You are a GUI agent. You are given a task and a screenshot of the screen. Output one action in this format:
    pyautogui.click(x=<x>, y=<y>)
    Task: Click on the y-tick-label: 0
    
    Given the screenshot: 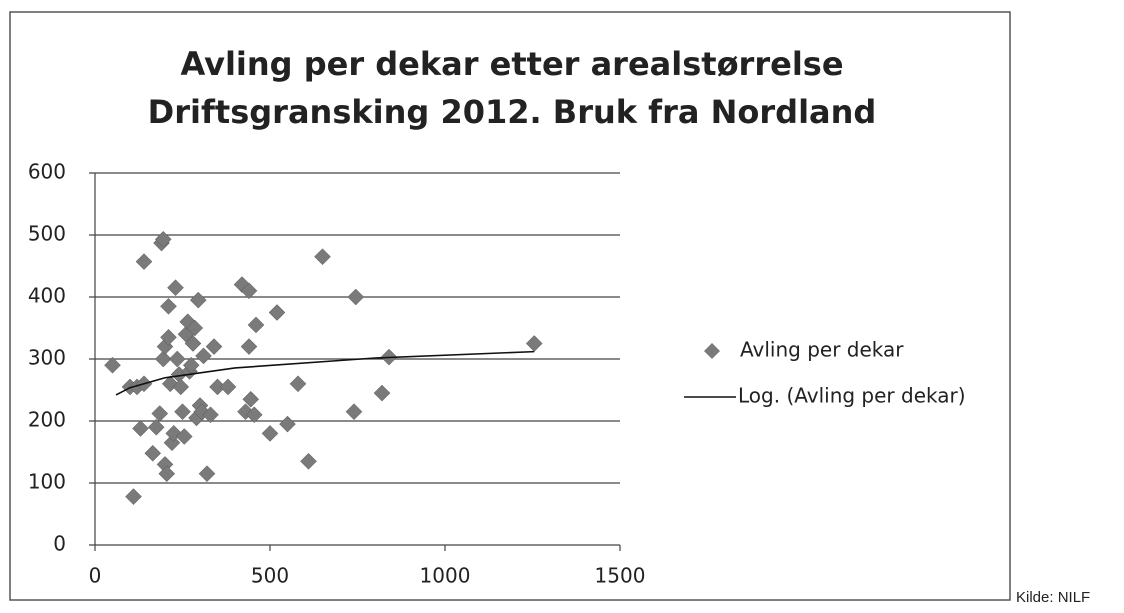 What is the action you would take?
    pyautogui.click(x=59, y=544)
    